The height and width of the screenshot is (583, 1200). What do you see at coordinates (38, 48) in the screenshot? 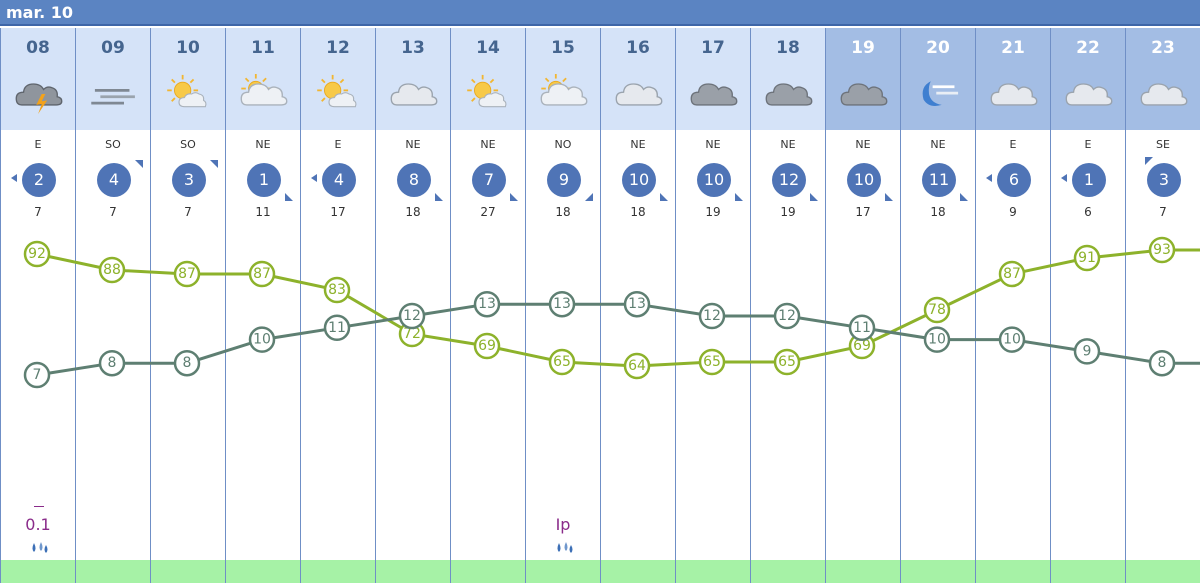
I see `hour-label: 08` at bounding box center [38, 48].